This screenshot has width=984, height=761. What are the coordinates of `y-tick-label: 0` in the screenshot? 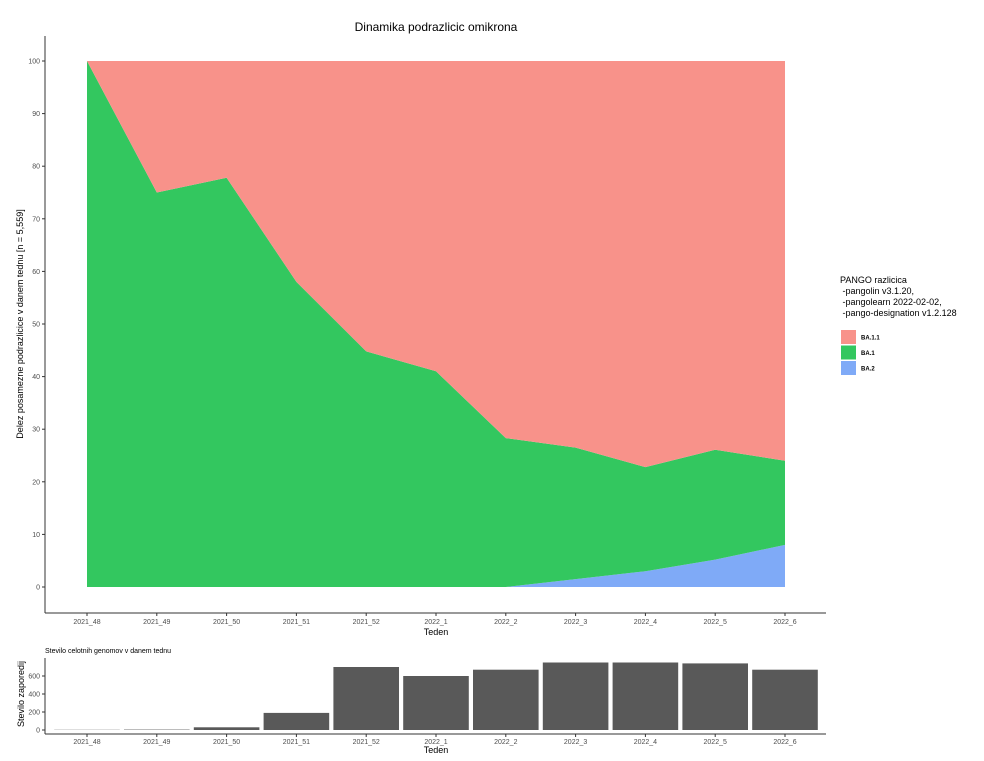 It's located at (38, 588).